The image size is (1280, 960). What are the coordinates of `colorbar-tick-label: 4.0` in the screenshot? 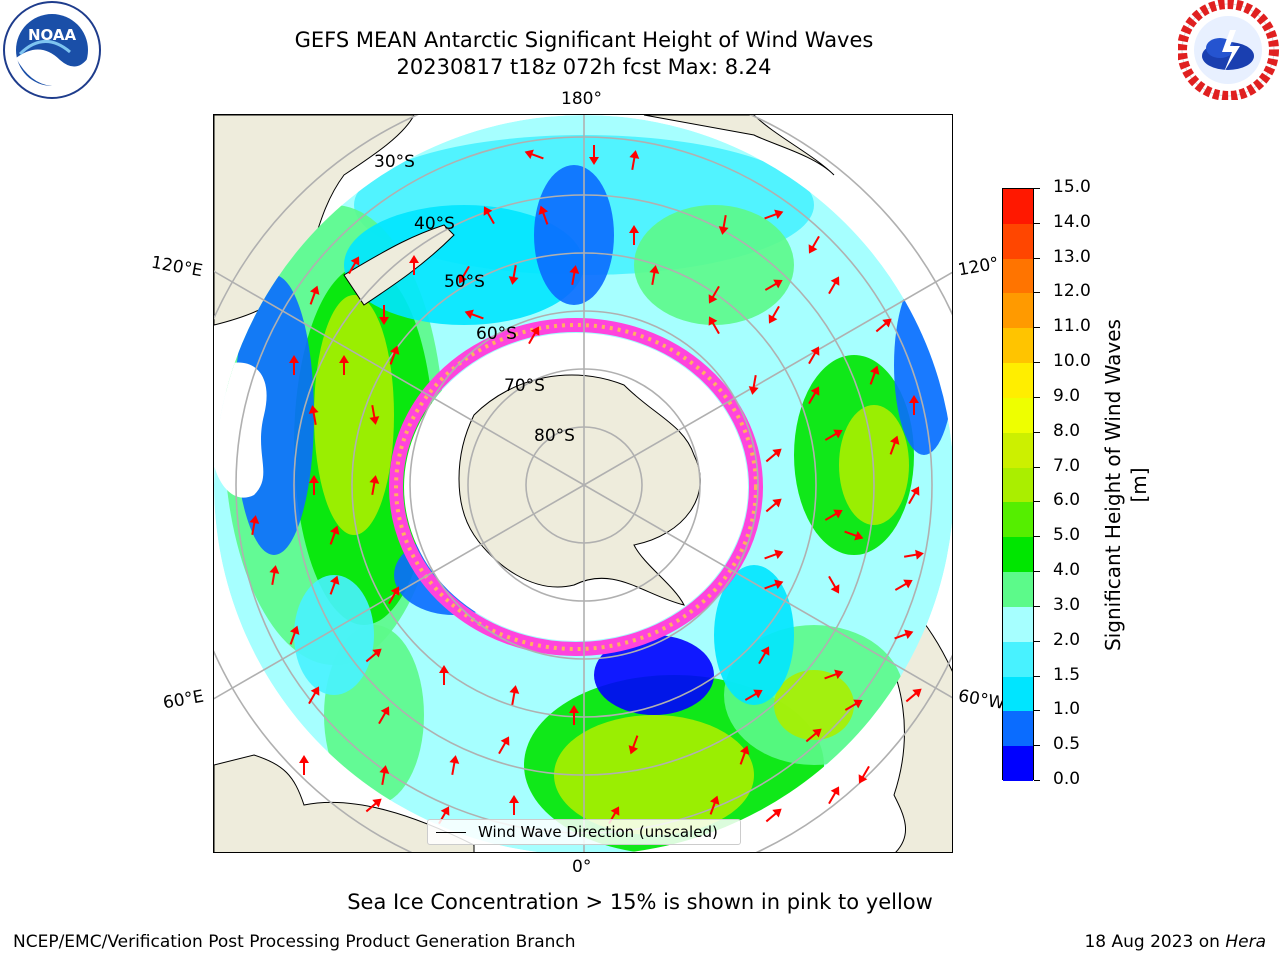 It's located at (1067, 570).